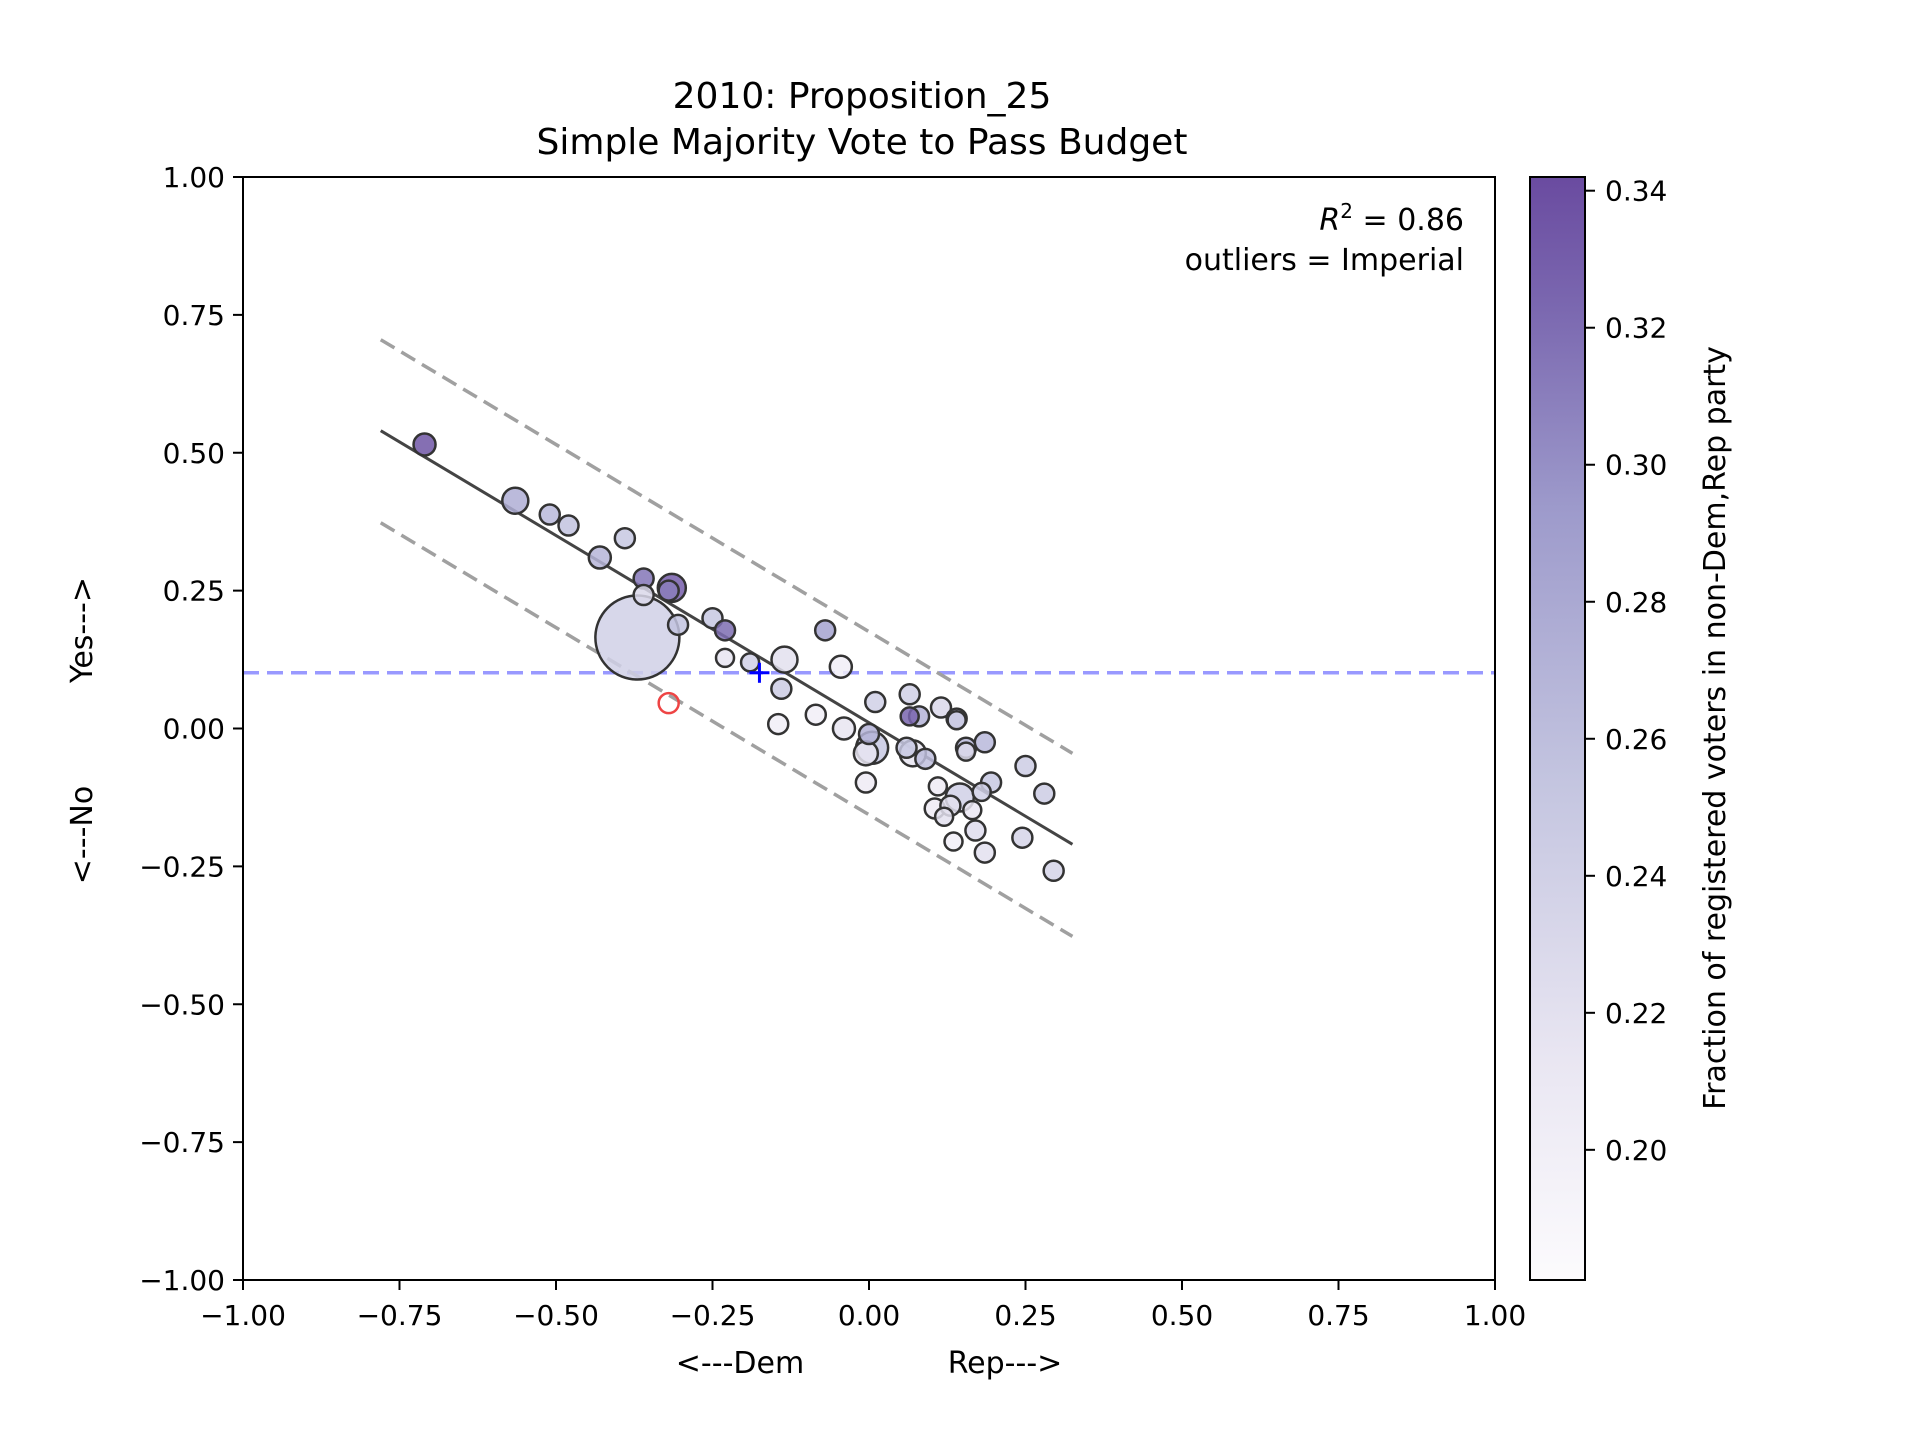 The image size is (1920, 1440). I want to click on colorbar-ticks: 0.20 0.22 0.24 0.26 0.28 0.30 0.32 0.34, so click(1626, 671).